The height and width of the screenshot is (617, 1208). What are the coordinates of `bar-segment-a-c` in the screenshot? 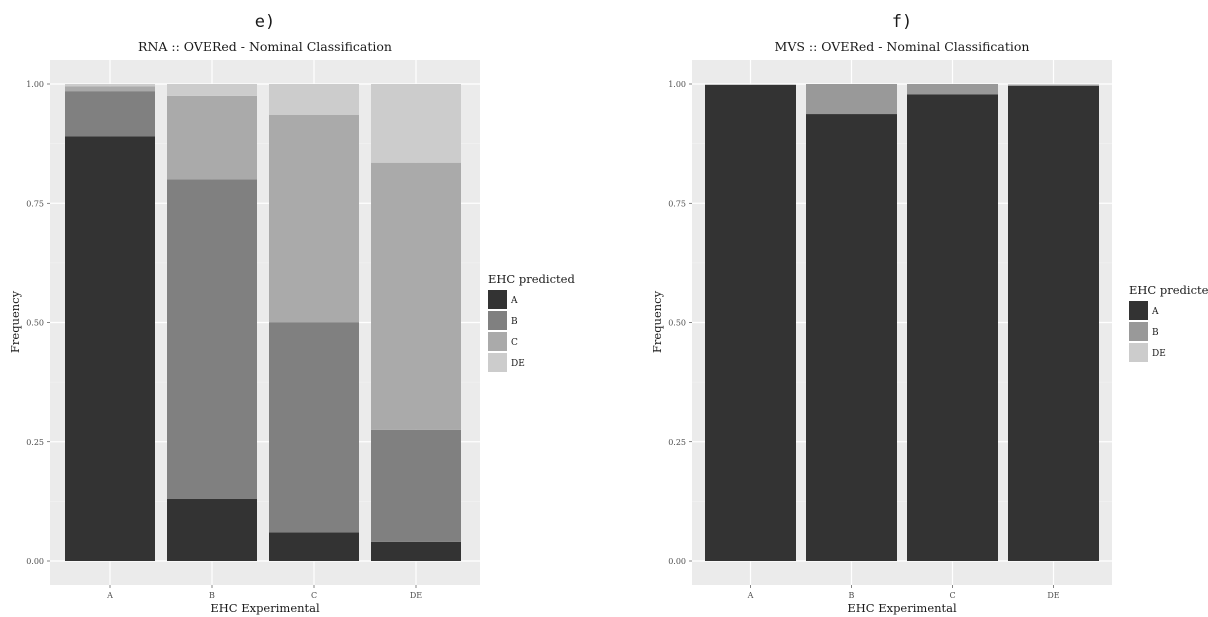 It's located at (110, 89).